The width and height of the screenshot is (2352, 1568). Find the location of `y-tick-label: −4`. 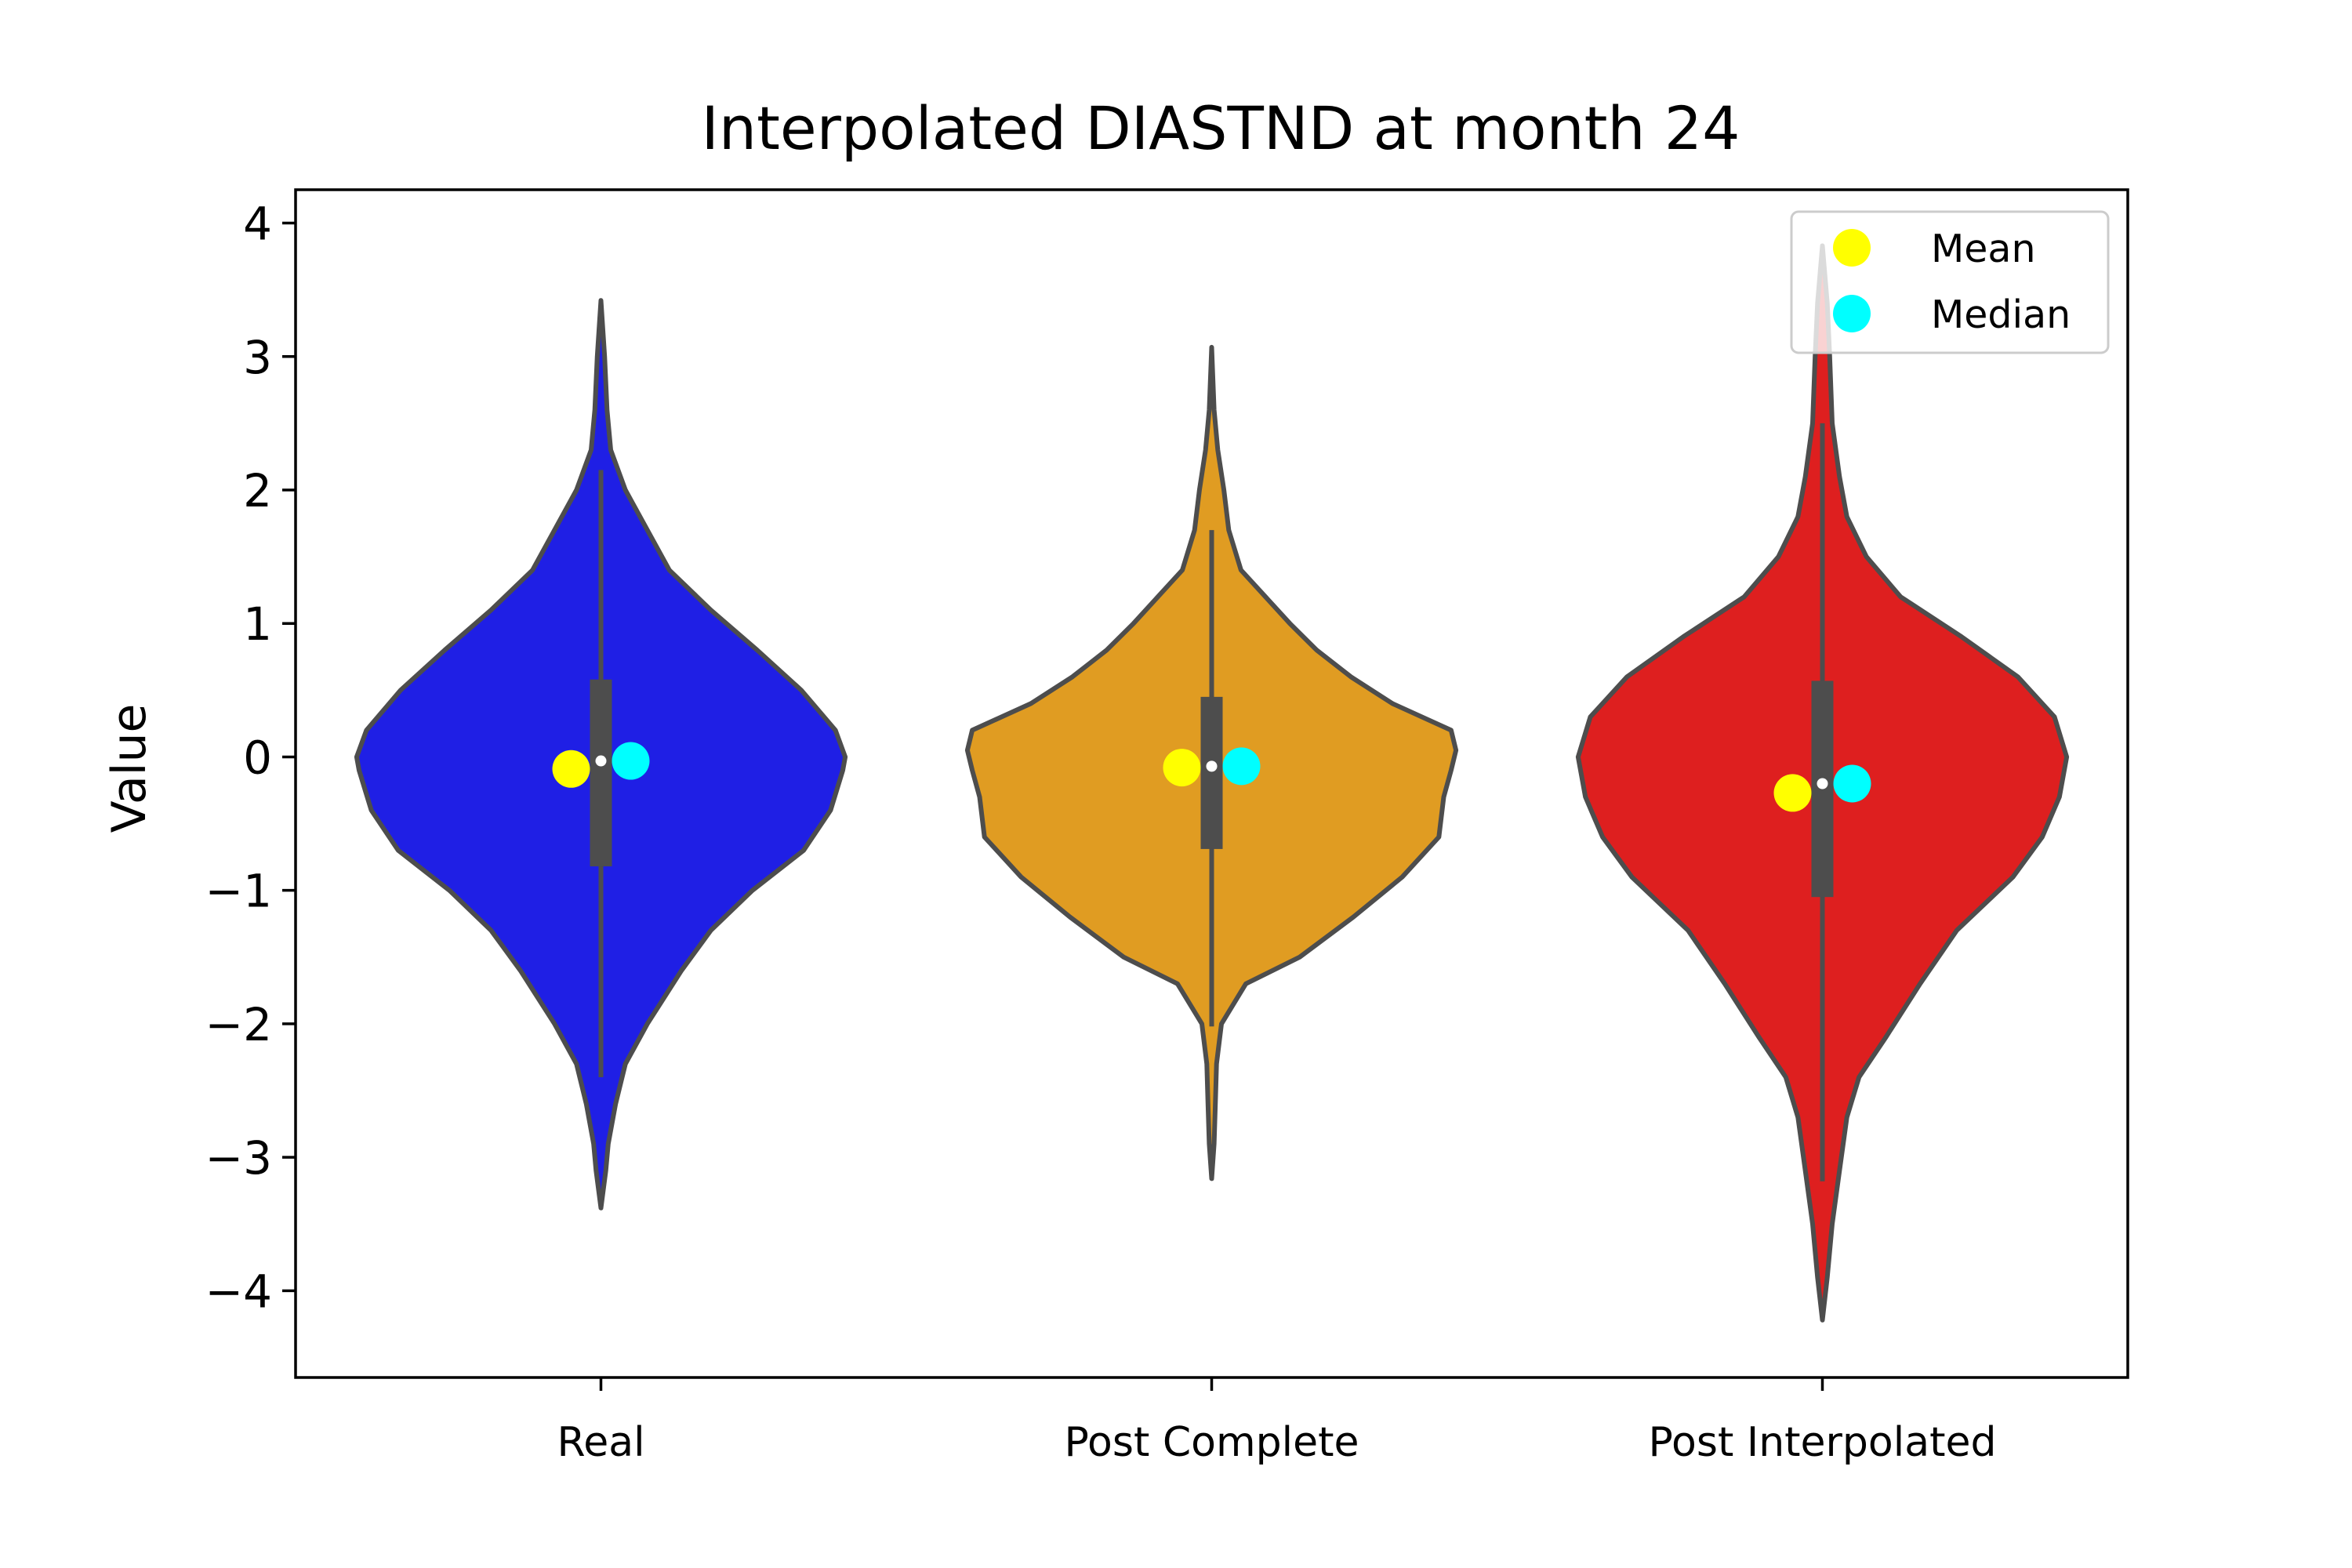

y-tick-label: −4 is located at coordinates (239, 1291).